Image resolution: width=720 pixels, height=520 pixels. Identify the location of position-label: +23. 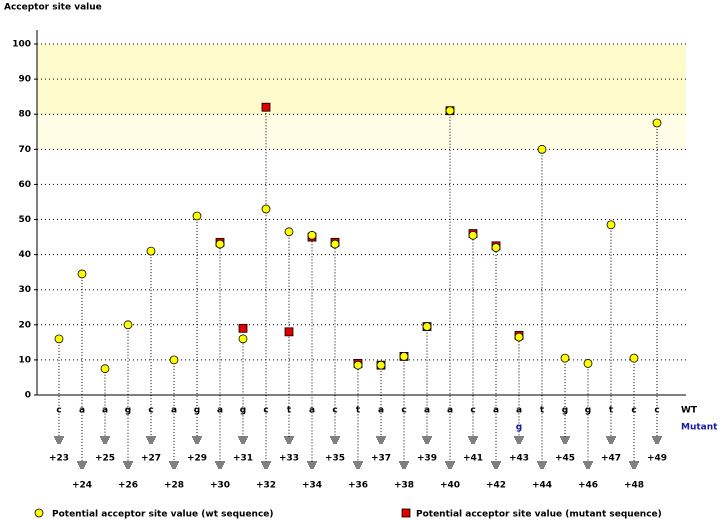
(59, 459).